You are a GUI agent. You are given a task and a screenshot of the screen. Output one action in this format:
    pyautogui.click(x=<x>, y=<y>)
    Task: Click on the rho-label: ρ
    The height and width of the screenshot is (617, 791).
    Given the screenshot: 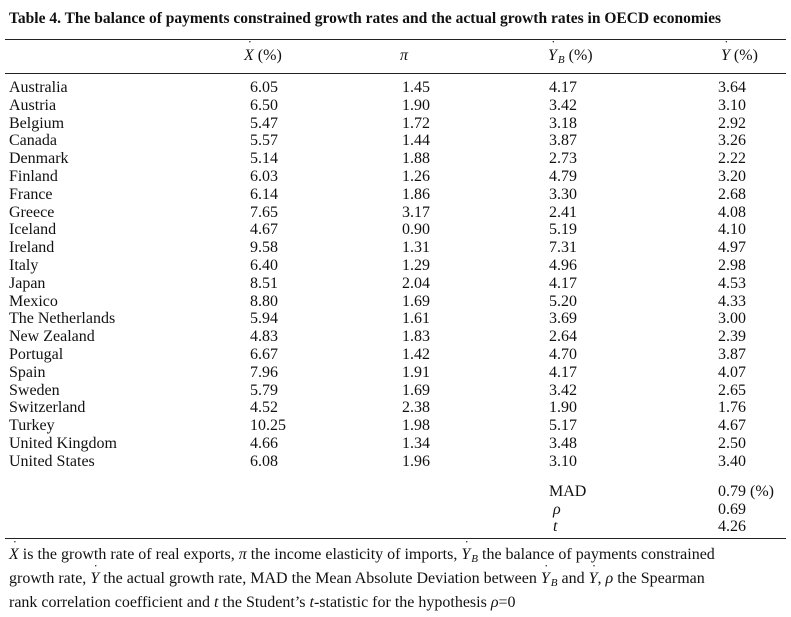 What is the action you would take?
    pyautogui.click(x=557, y=509)
    